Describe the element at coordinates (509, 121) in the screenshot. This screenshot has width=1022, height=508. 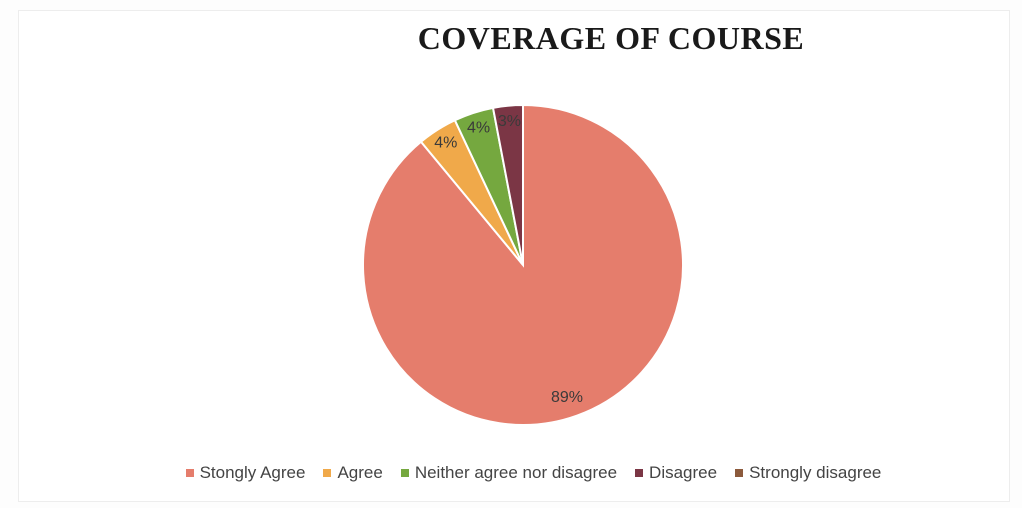
I see `data-label-disagree: 3%` at that location.